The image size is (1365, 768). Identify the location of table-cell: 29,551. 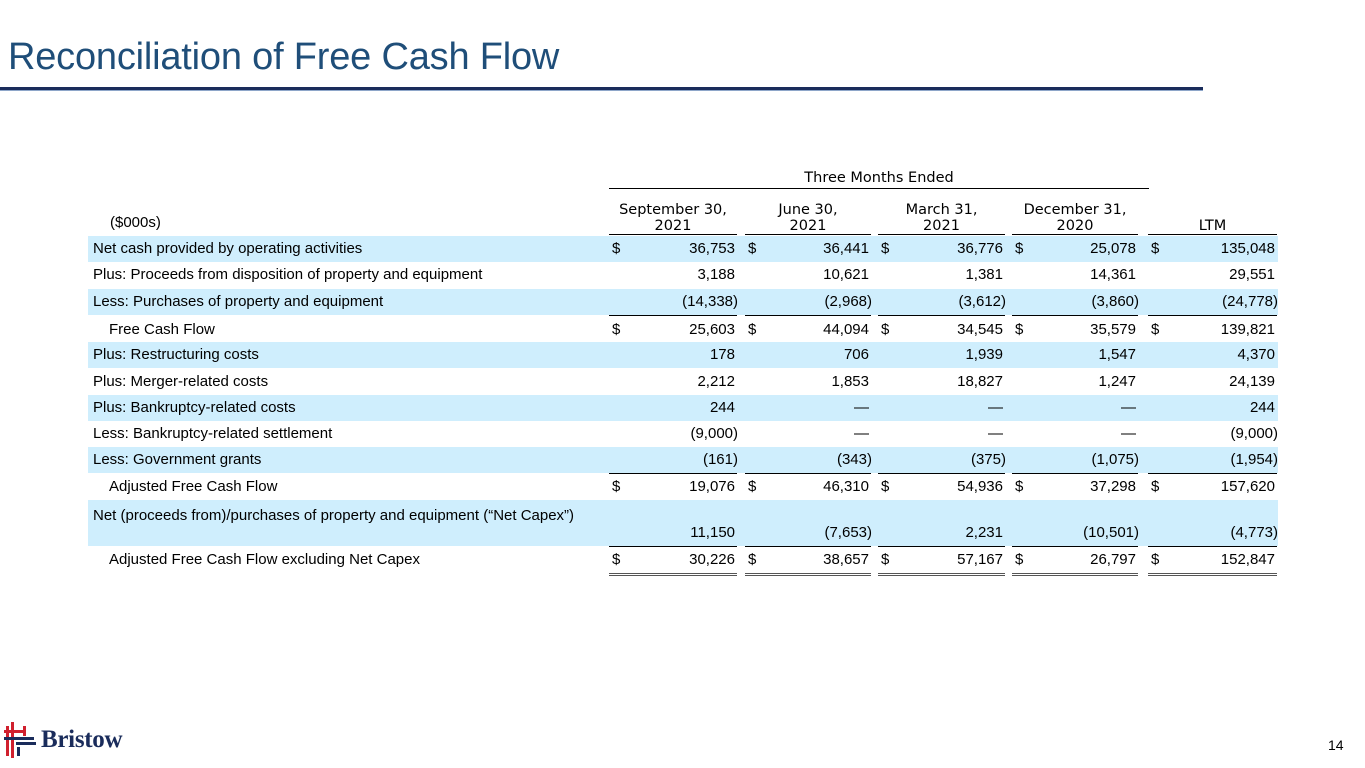
(1212, 275).